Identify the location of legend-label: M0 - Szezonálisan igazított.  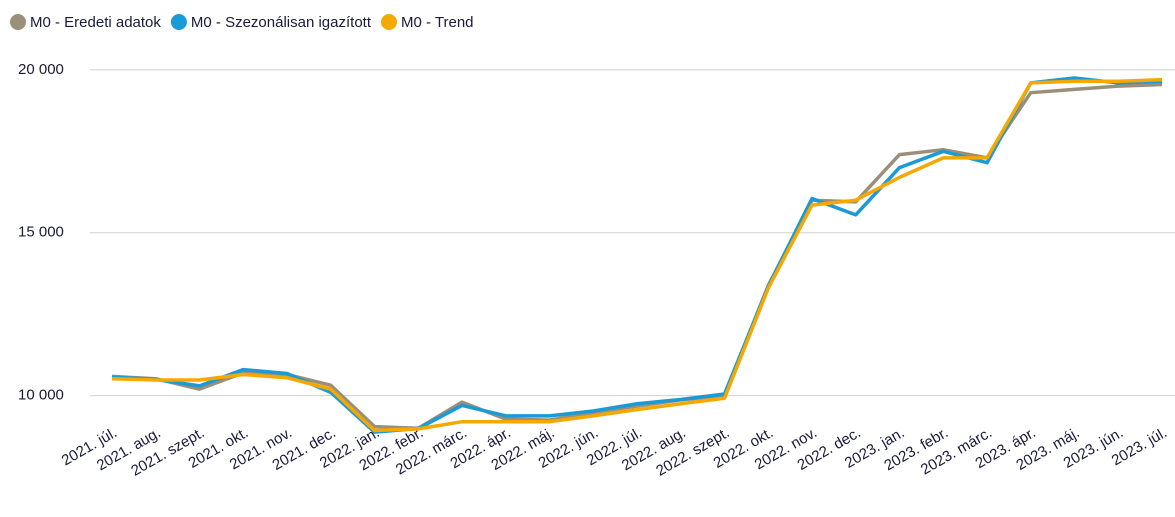
(281, 22).